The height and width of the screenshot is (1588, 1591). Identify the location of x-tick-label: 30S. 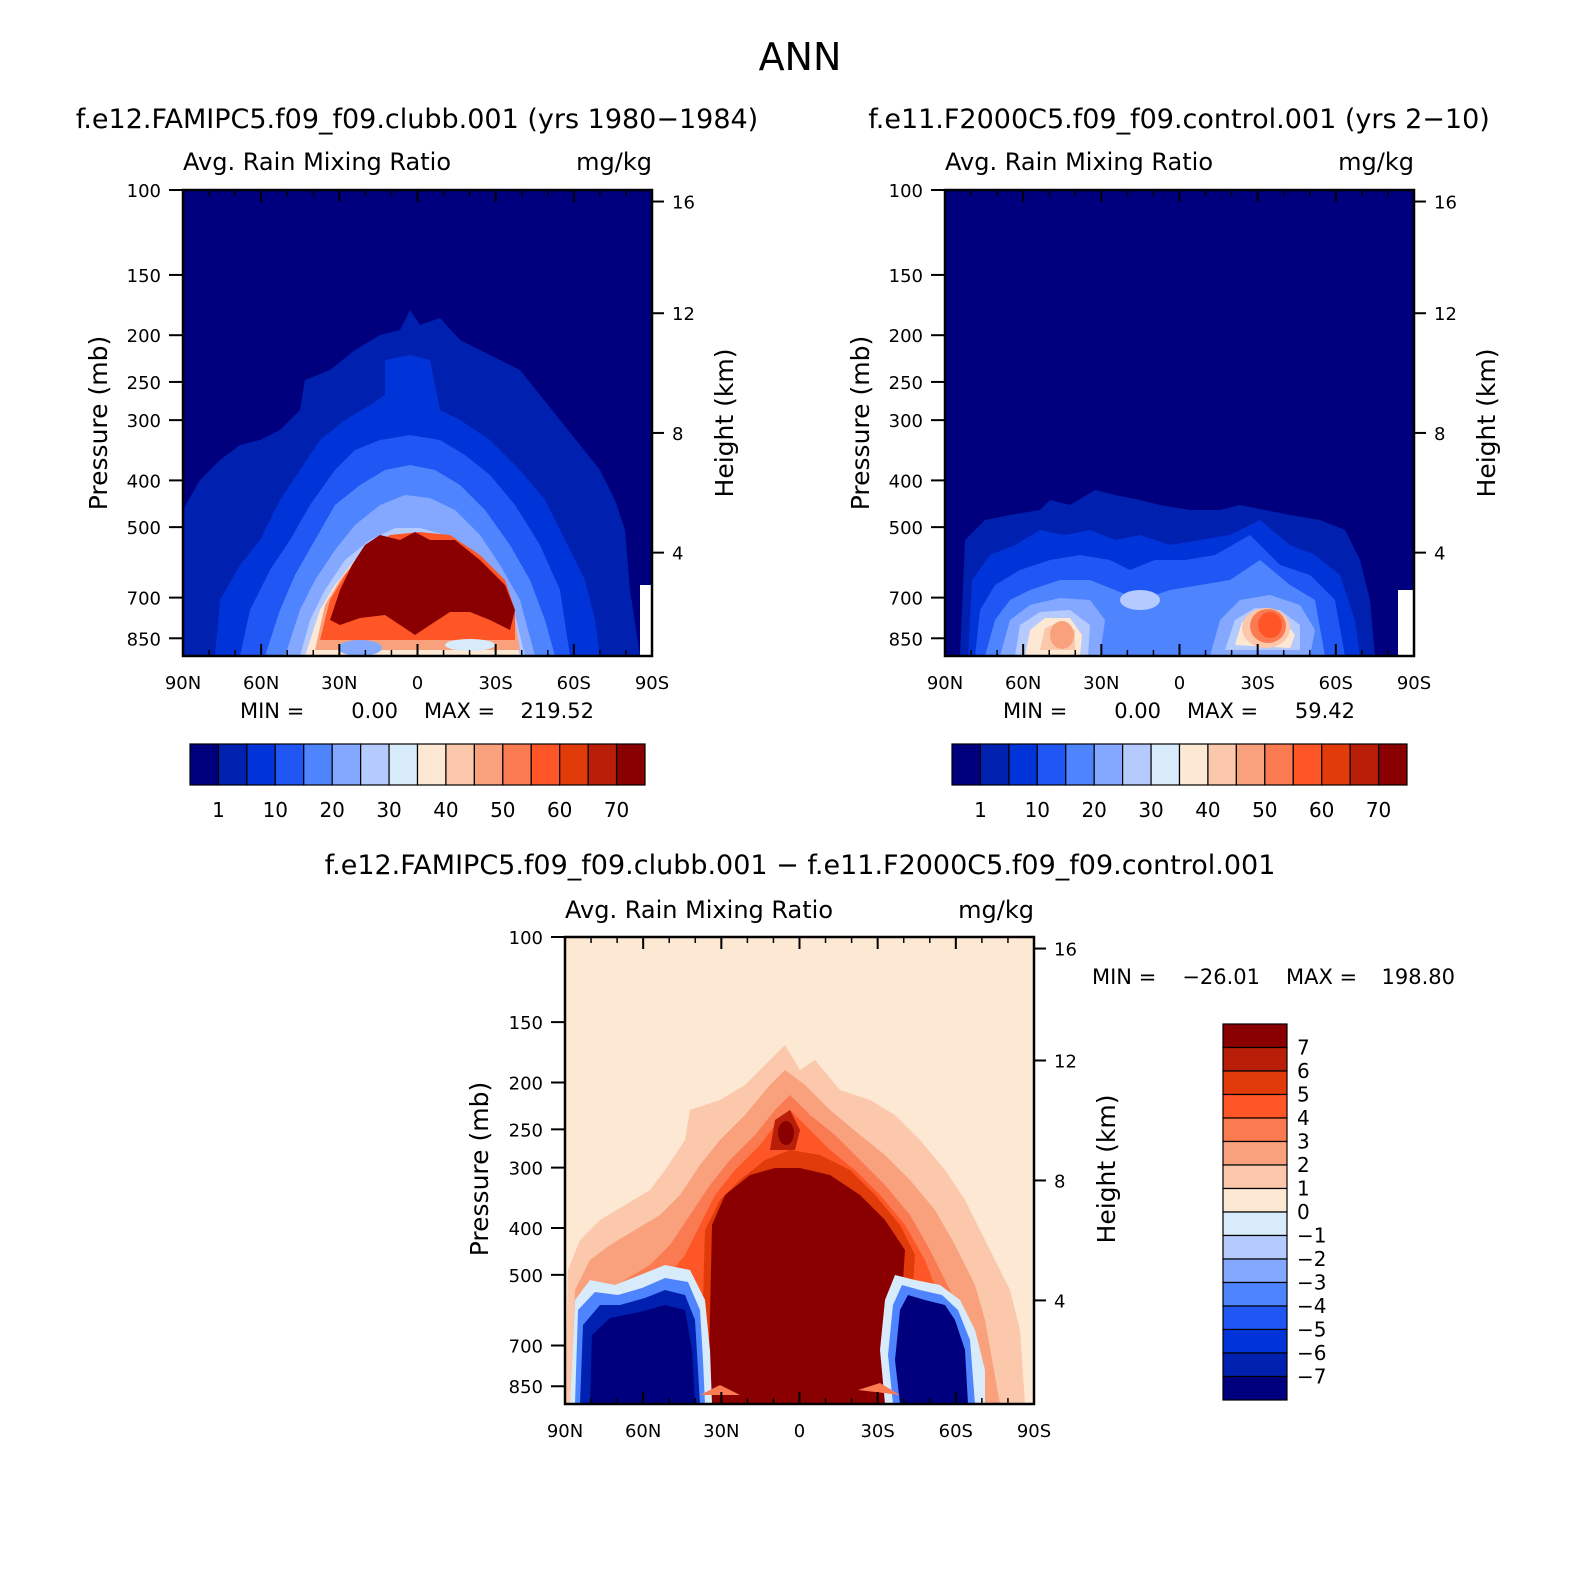
(877, 1431).